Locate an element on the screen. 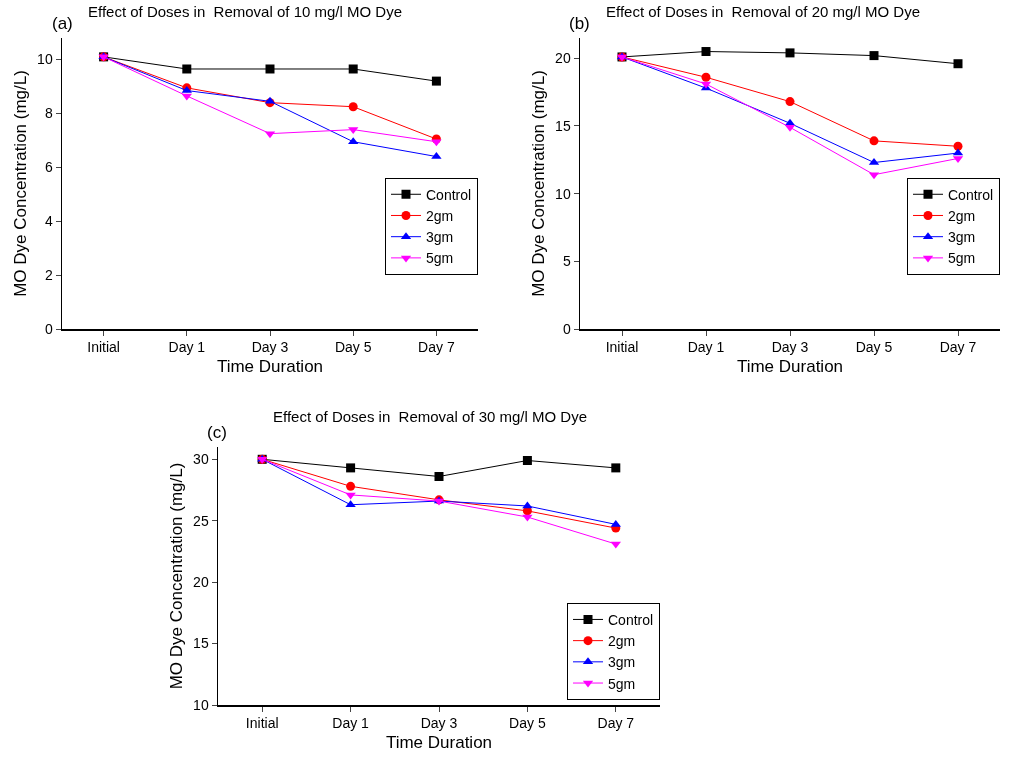 This screenshot has height=760, width=1016. y-tick-label: 6 is located at coordinates (48, 167).